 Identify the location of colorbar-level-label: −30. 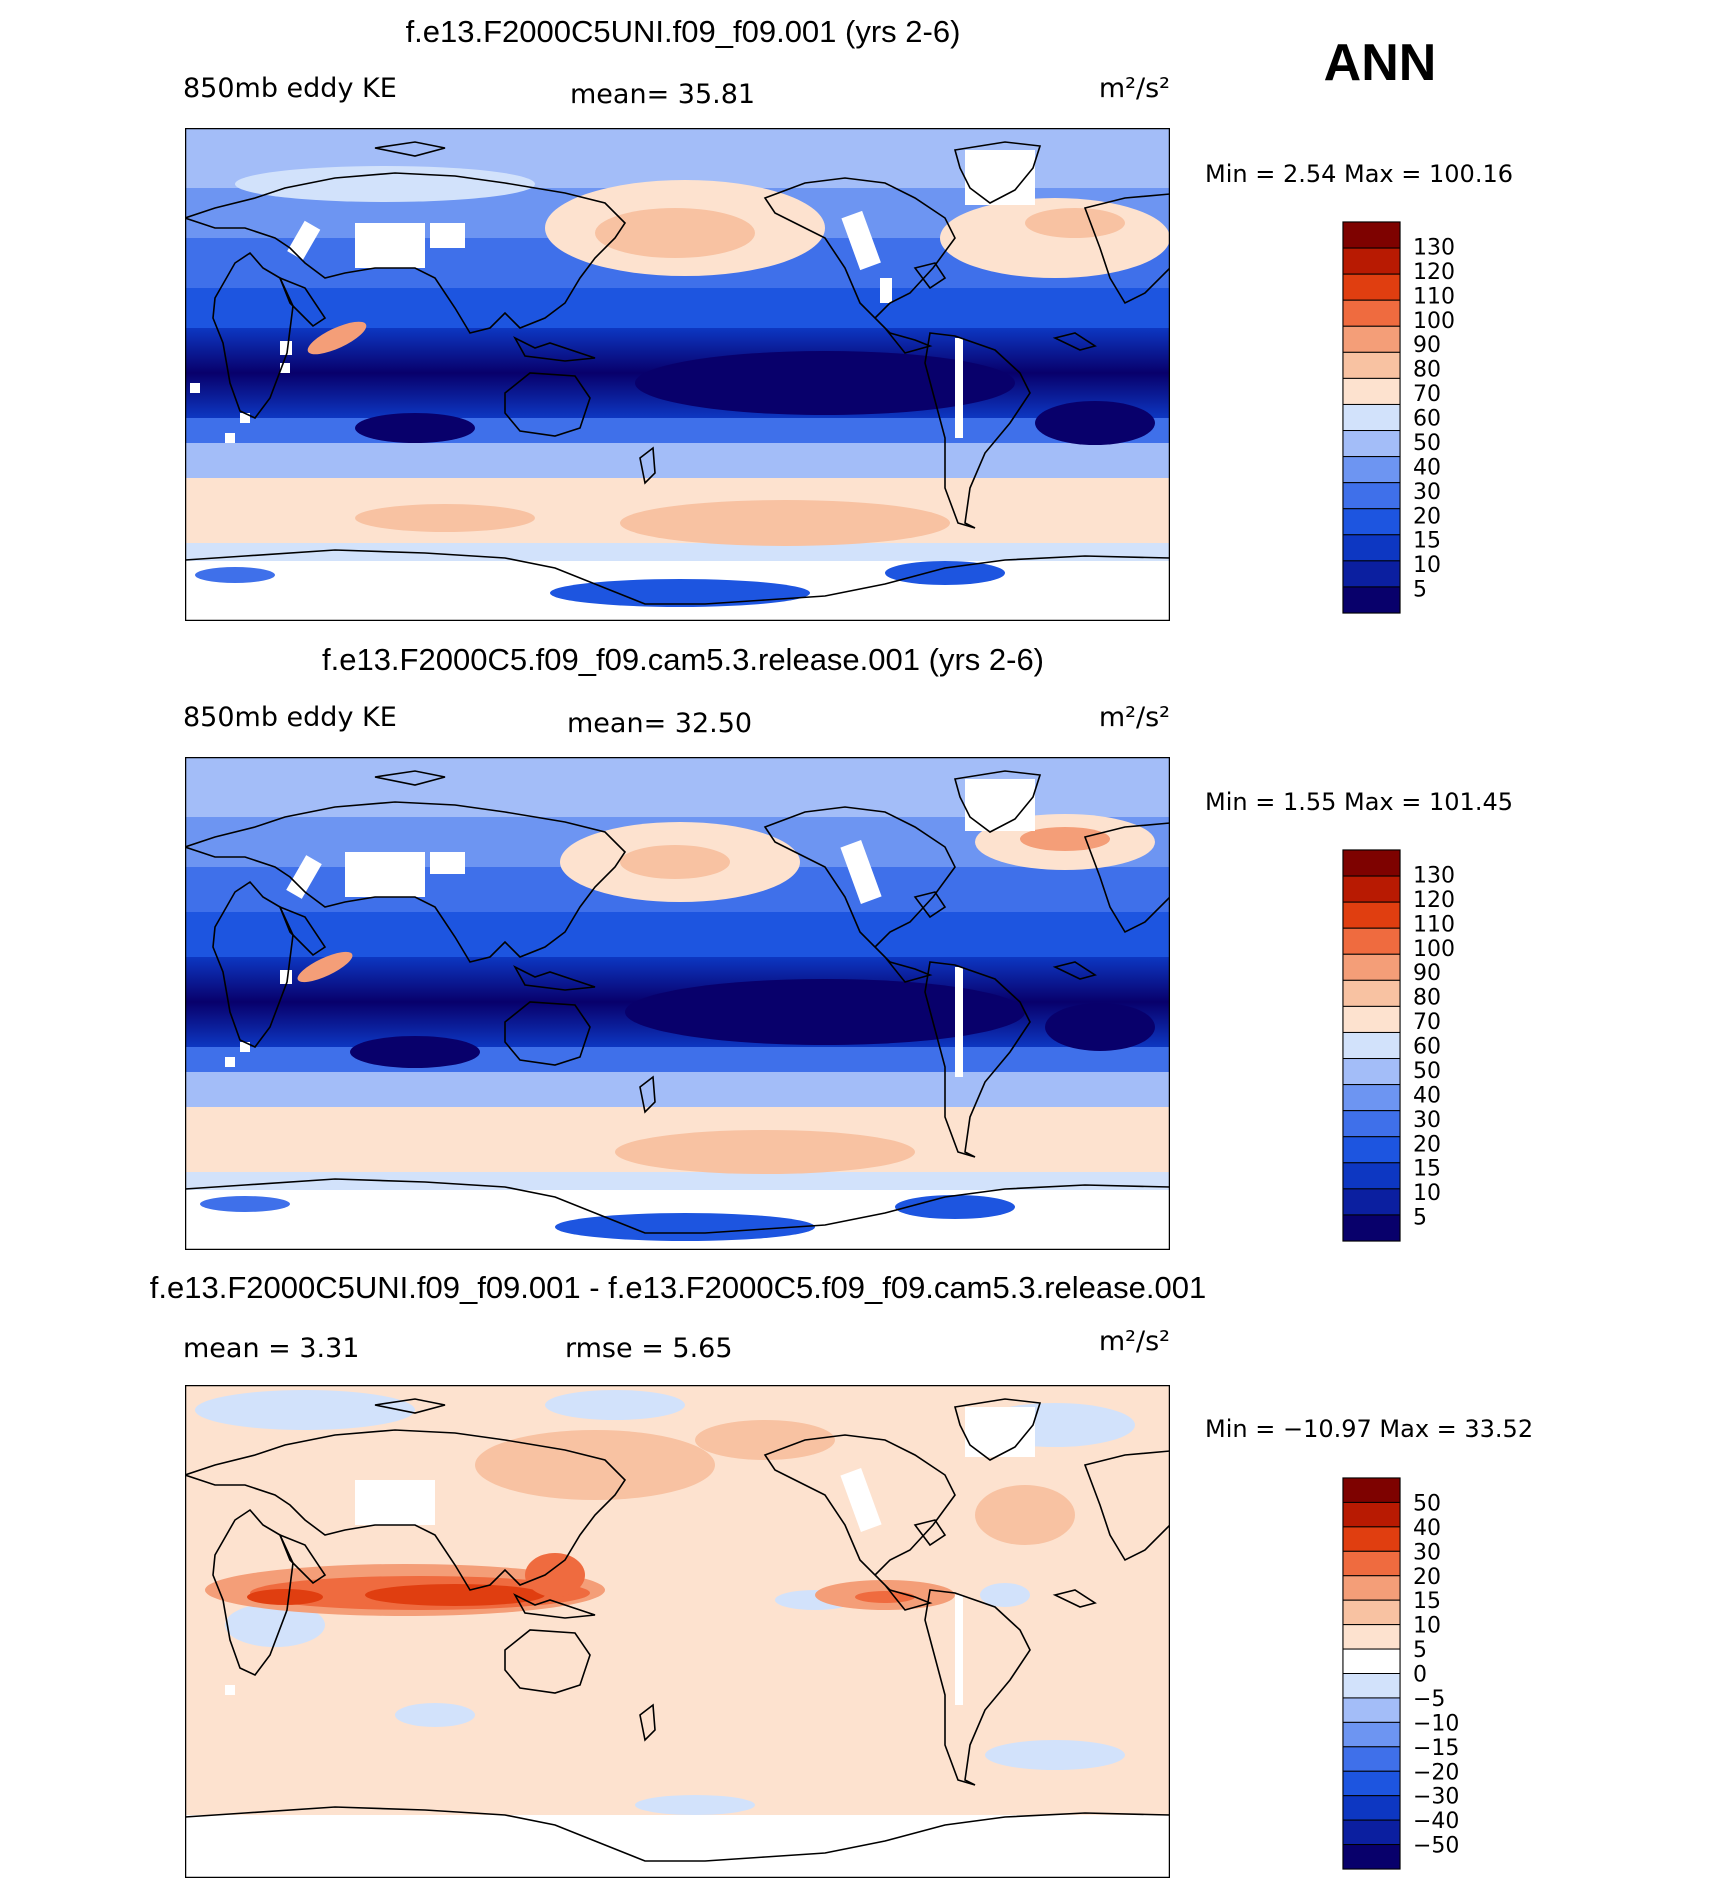
(1436, 1797).